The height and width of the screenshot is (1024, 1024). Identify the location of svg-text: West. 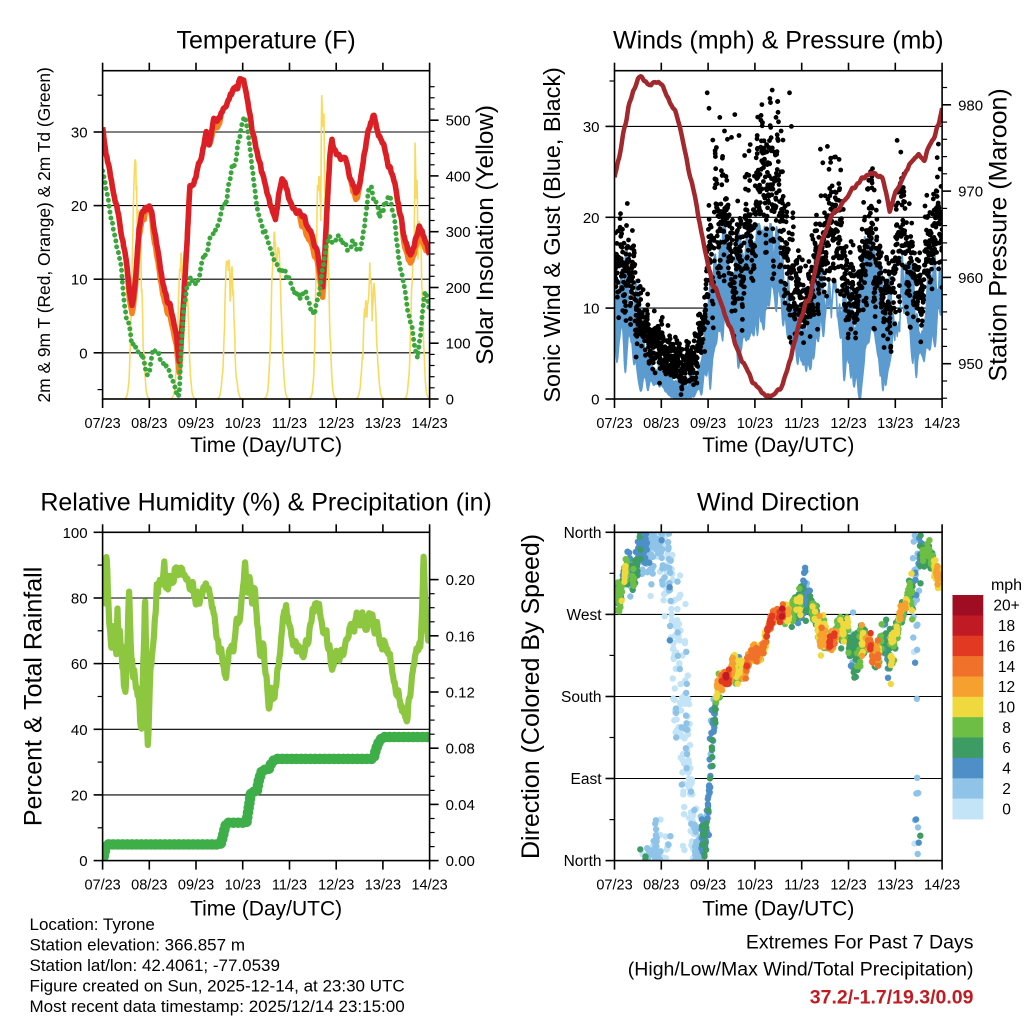
(584, 615).